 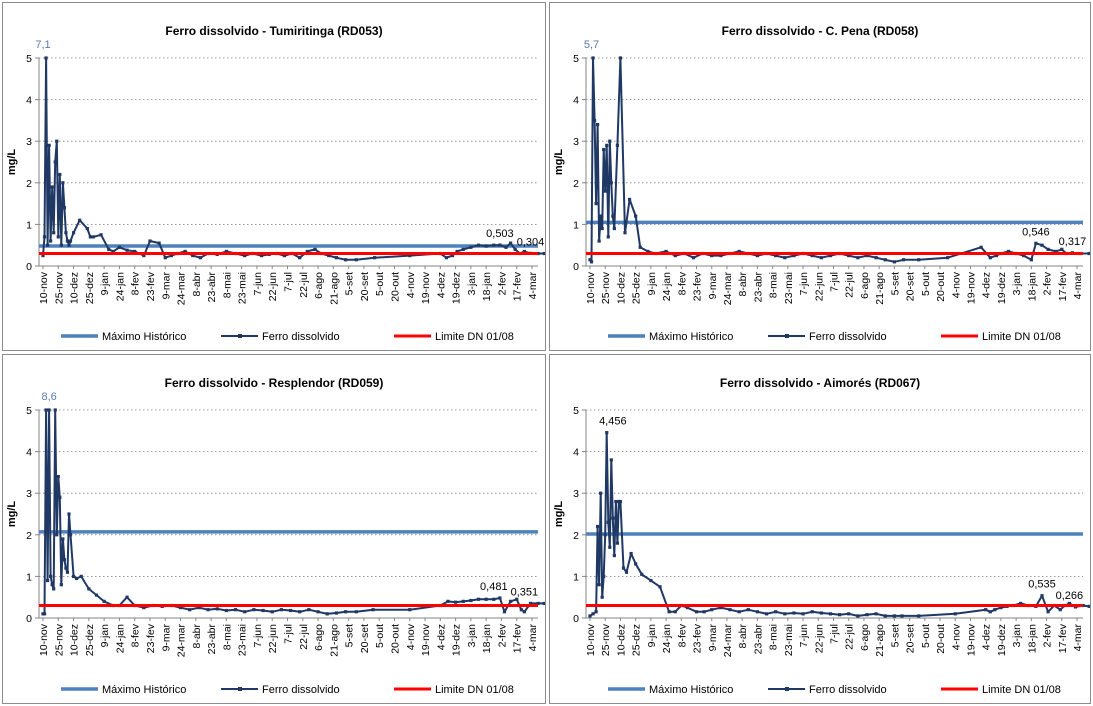 I want to click on x-tick-label: 4-nov, so click(x=956, y=284).